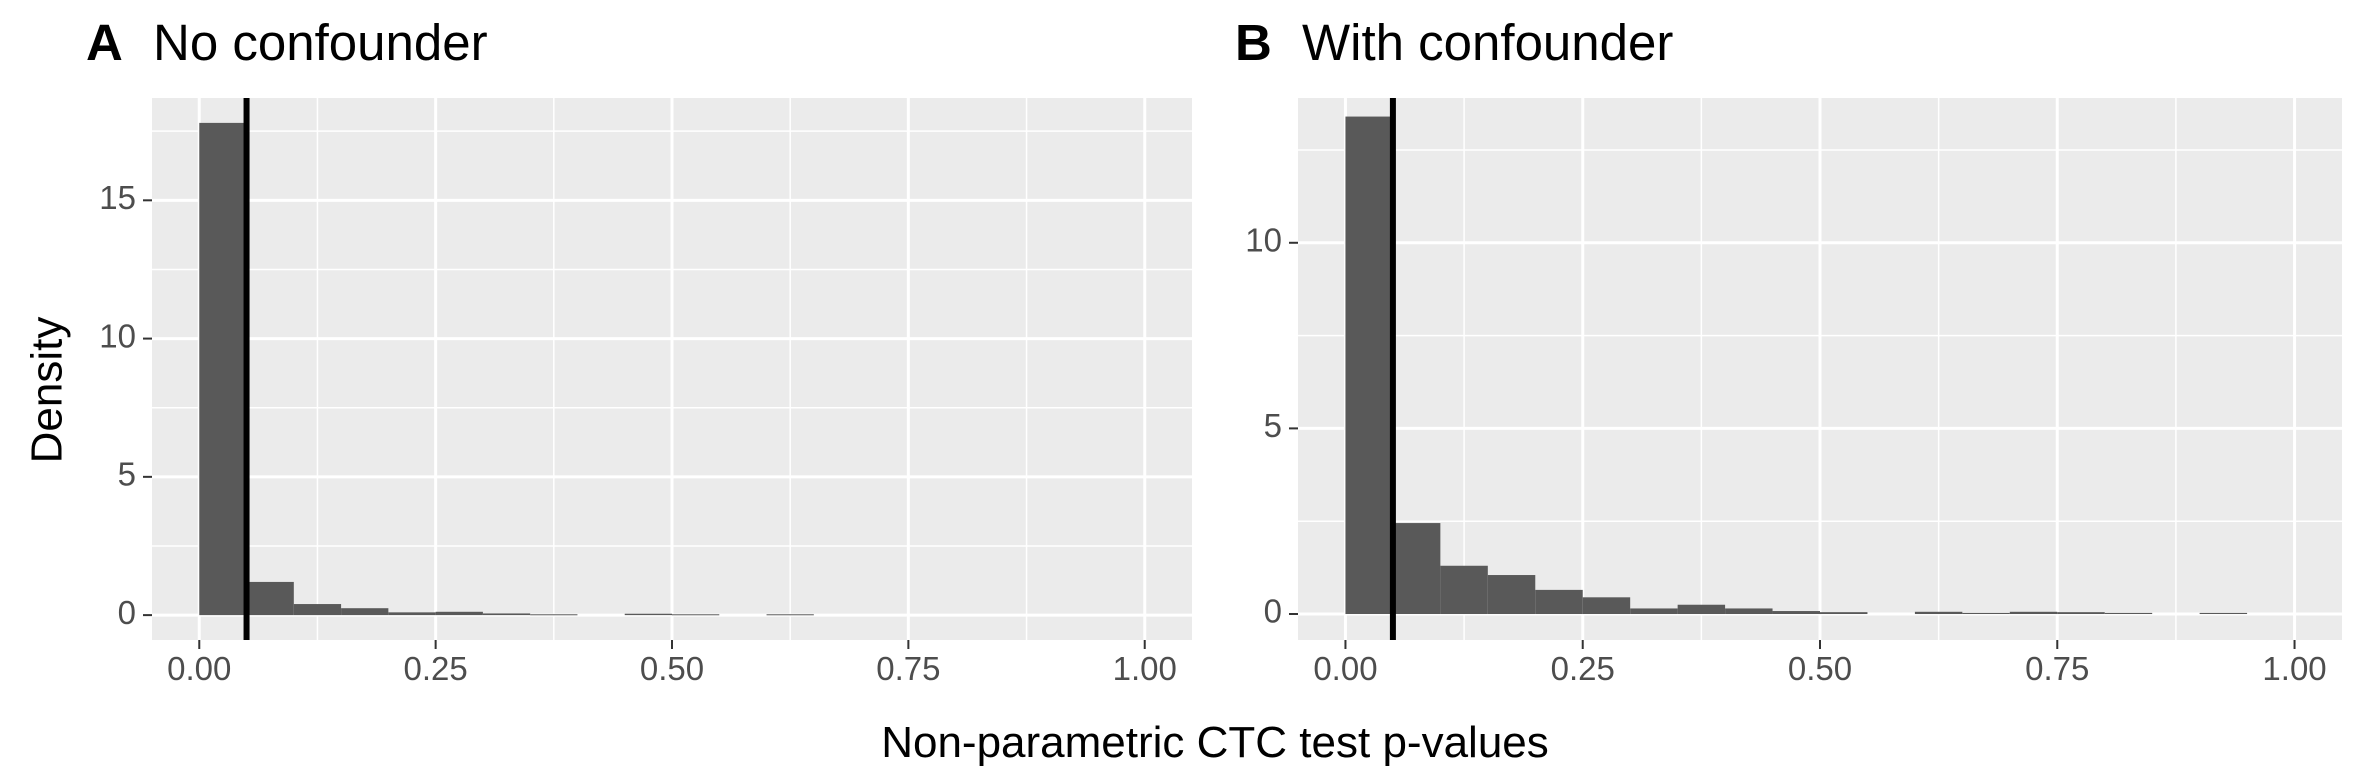 The image size is (2362, 779). Describe the element at coordinates (2294, 668) in the screenshot. I see `panel-b-x-tick-label: 1.00` at that location.